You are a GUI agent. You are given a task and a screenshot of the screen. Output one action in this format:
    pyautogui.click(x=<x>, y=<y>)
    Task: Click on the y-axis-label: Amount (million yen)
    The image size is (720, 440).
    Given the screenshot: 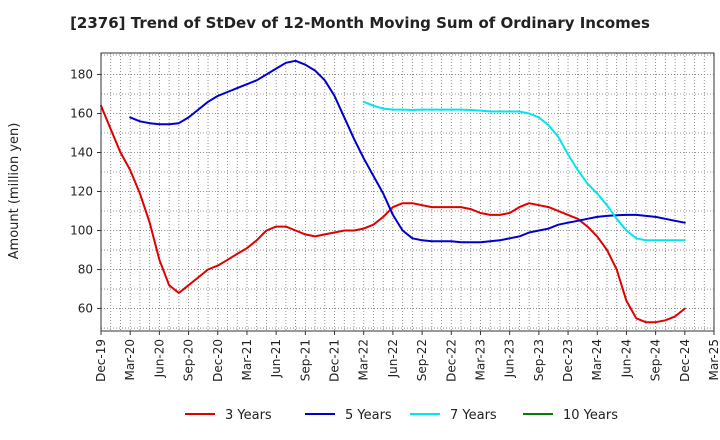 What is the action you would take?
    pyautogui.click(x=14, y=191)
    